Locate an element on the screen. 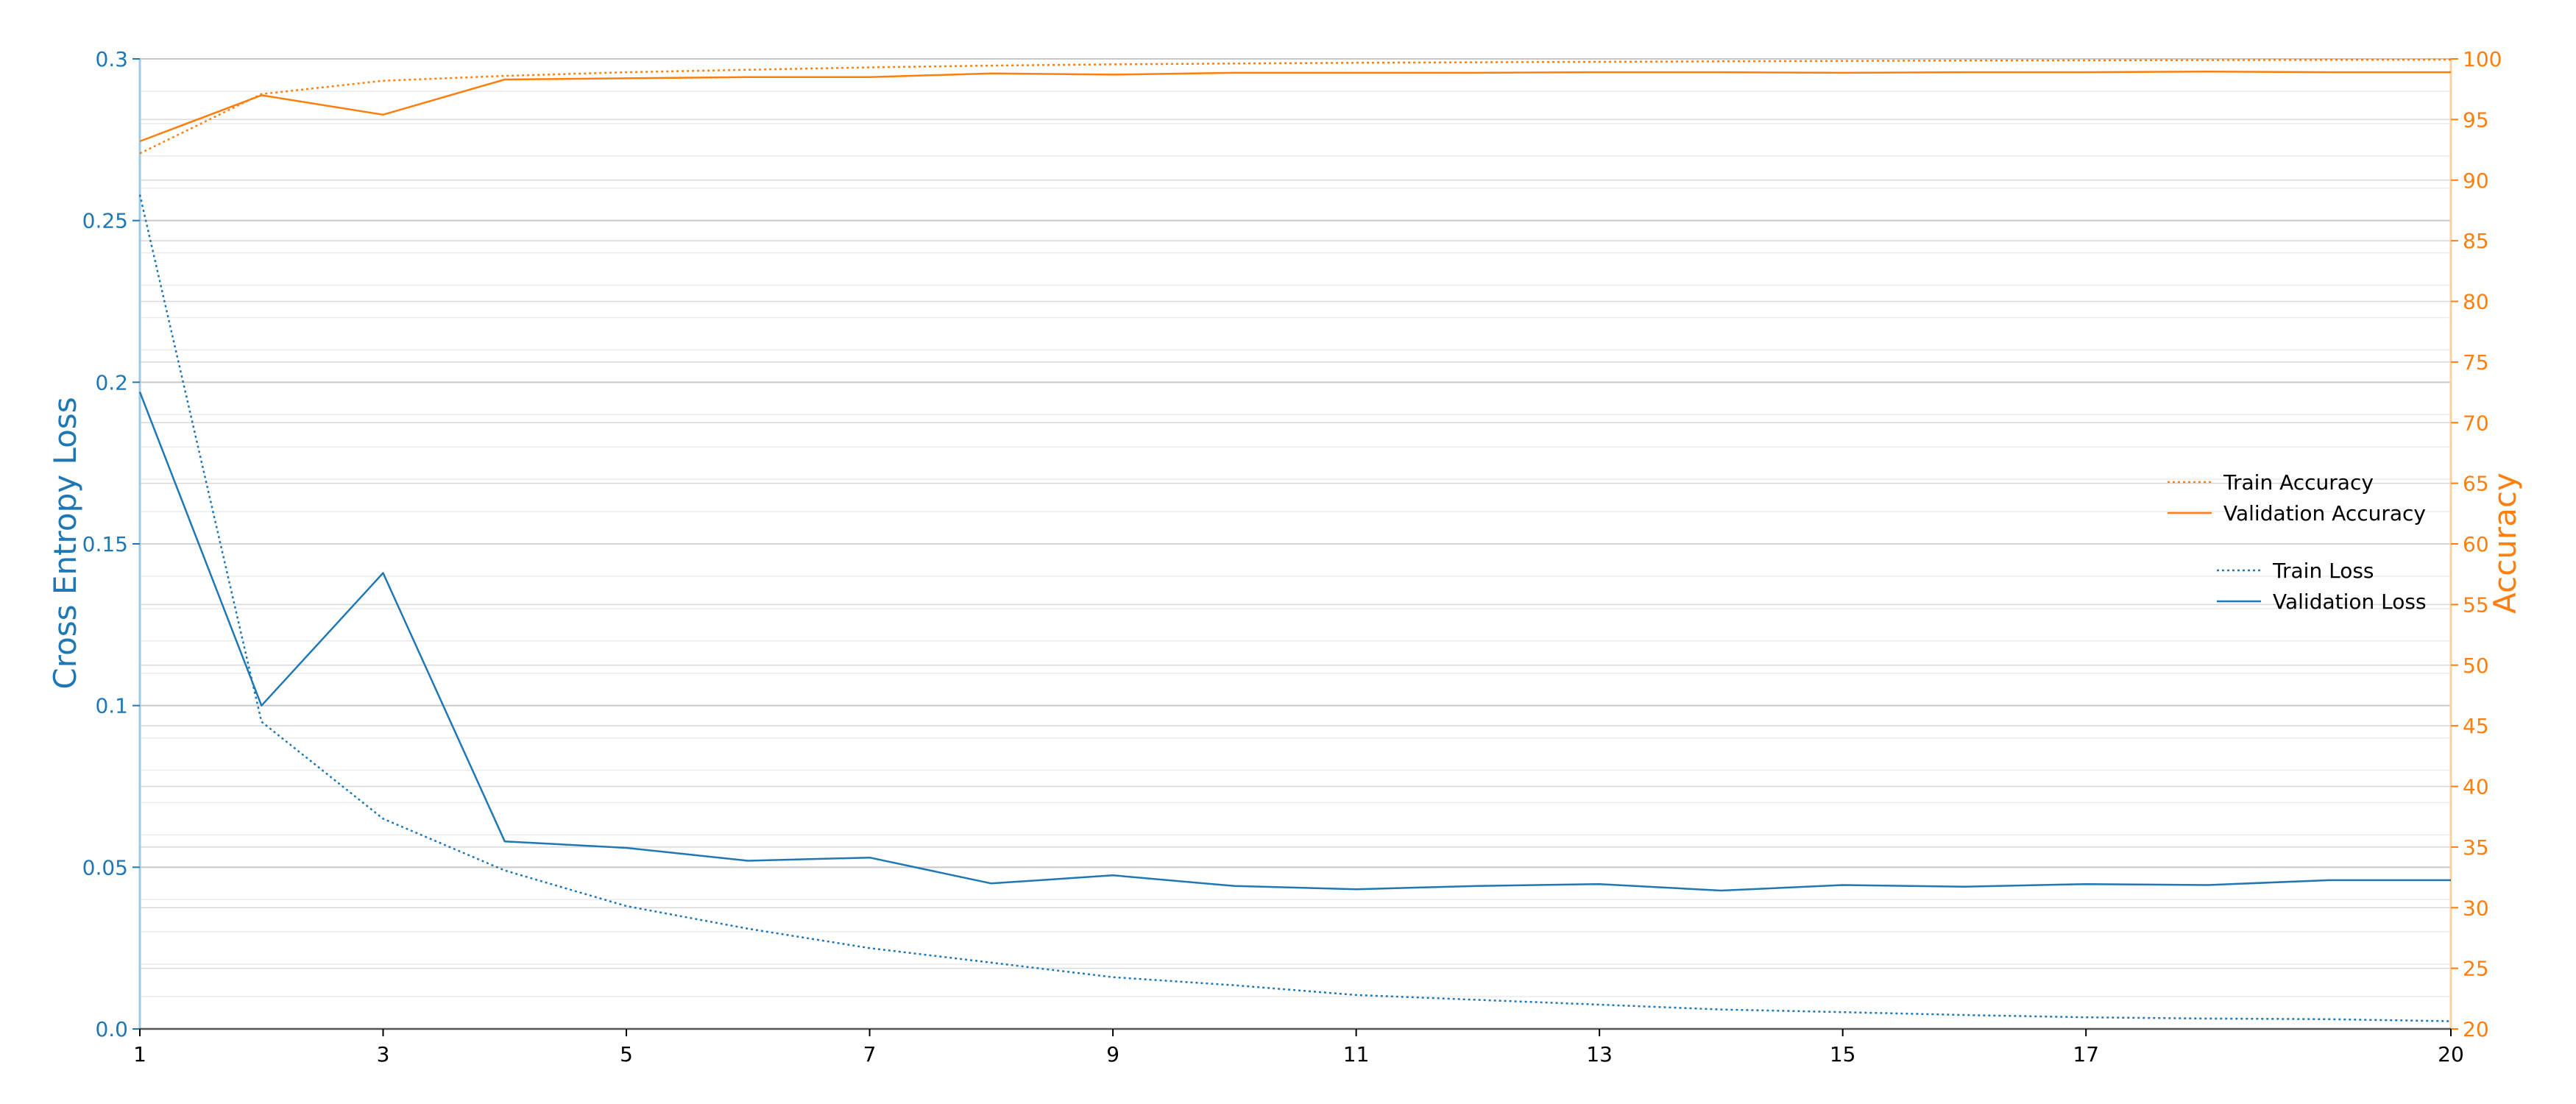  y-left-tick-label: 0.25 is located at coordinates (105, 221).